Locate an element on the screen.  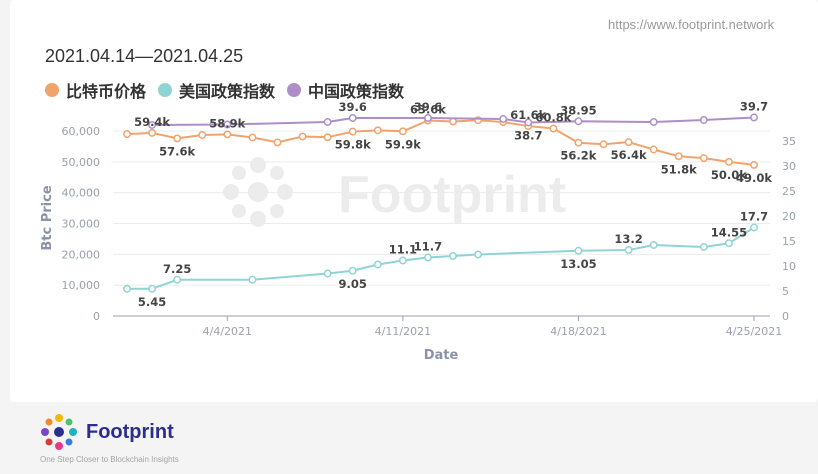
footprint-logo: Footprint is located at coordinates (106, 432).